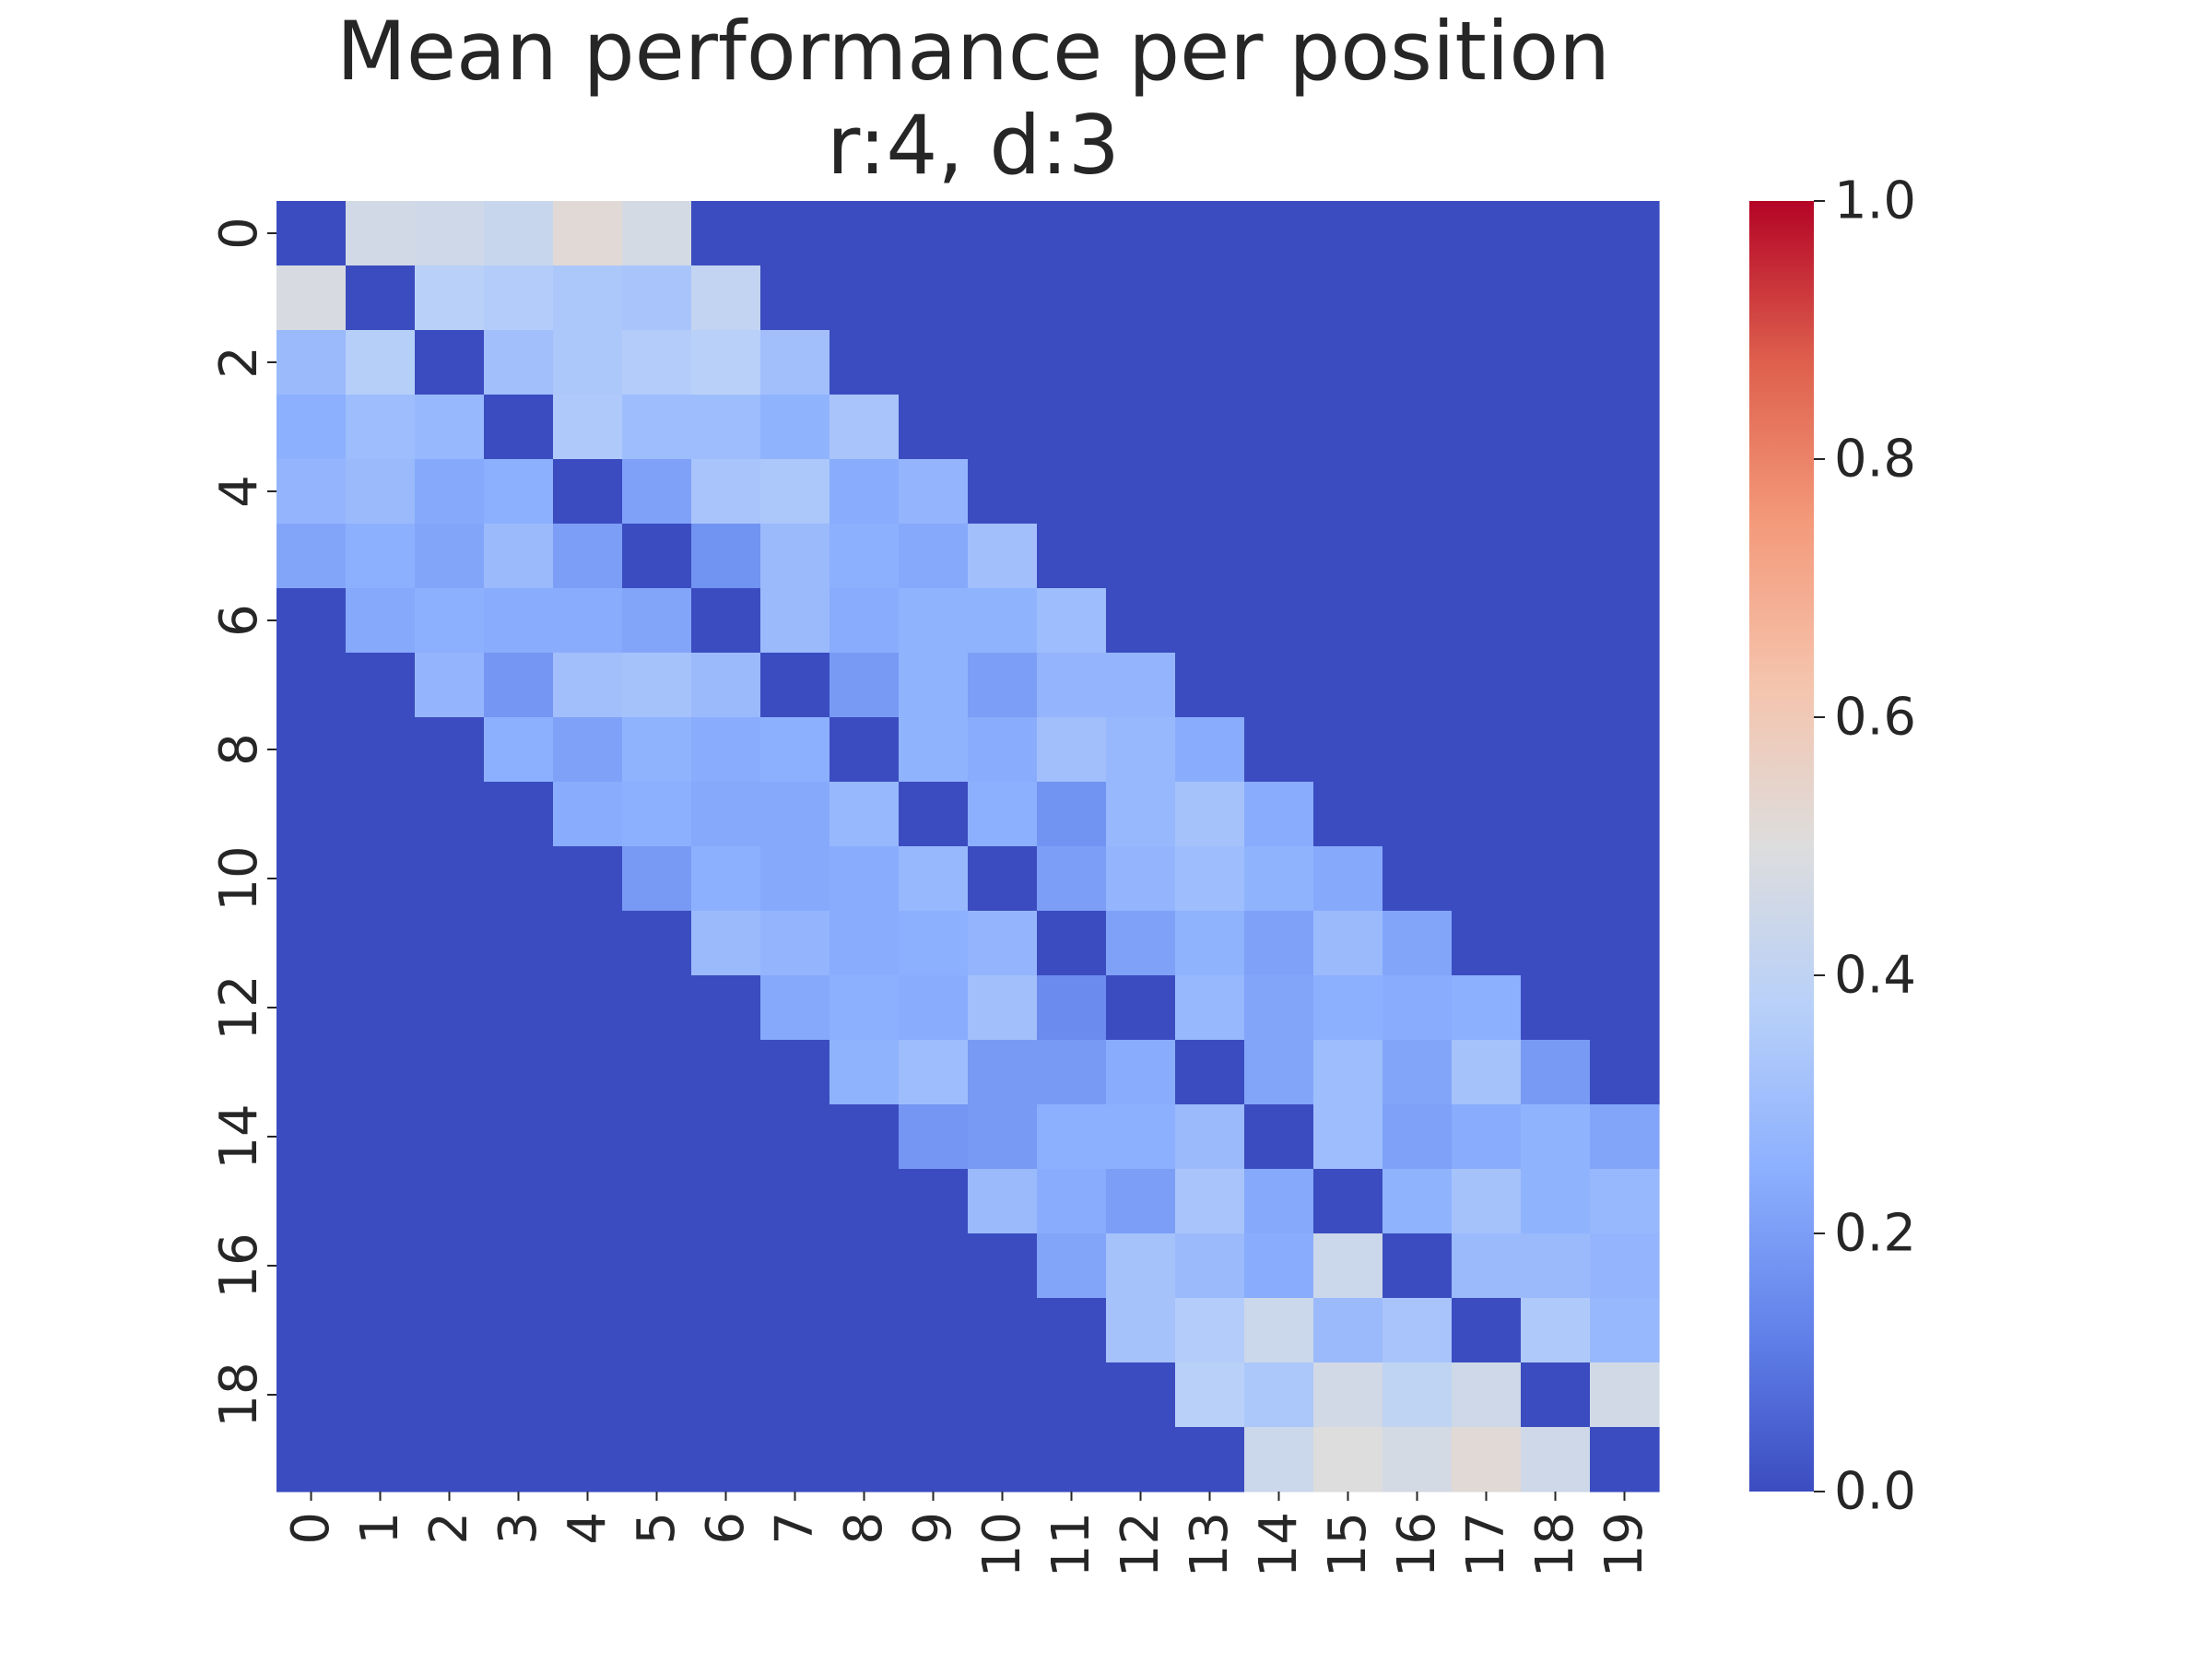 The height and width of the screenshot is (1663, 2212). What do you see at coordinates (1487, 943) in the screenshot?
I see `heatmap-cell-r11-c17` at bounding box center [1487, 943].